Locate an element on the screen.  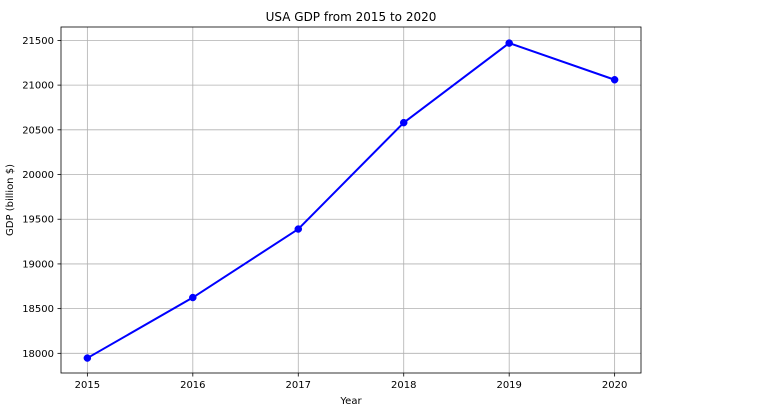
y-axis-ticks: 18000 18500 19000 19500 20000 20500 21000 21500 is located at coordinates (41, 198).